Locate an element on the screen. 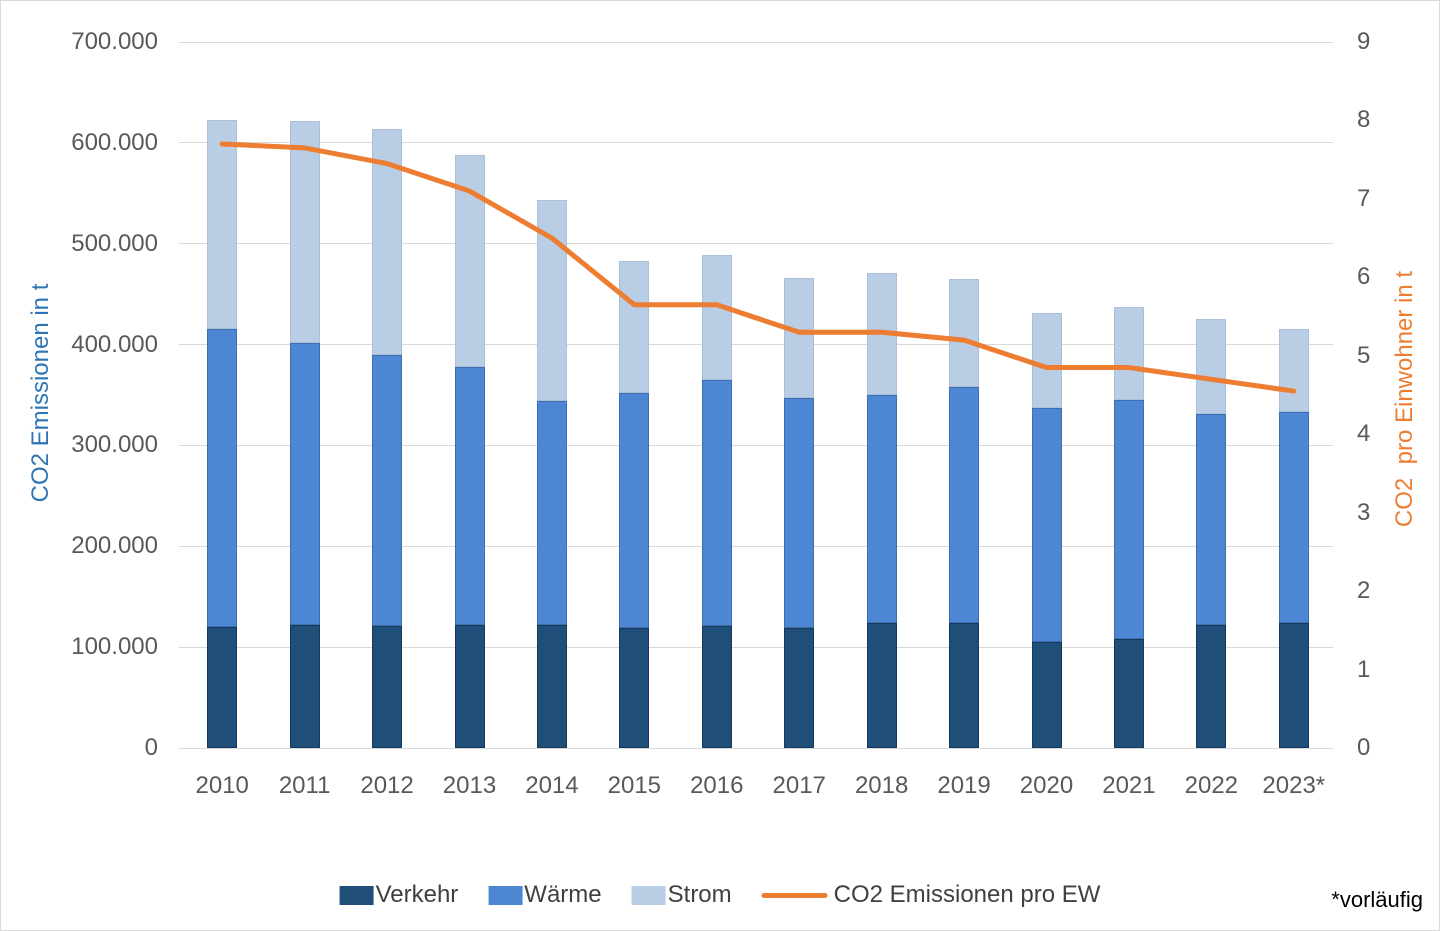 The height and width of the screenshot is (931, 1440). left-axis-tick-label: 700.000 is located at coordinates (114, 41).